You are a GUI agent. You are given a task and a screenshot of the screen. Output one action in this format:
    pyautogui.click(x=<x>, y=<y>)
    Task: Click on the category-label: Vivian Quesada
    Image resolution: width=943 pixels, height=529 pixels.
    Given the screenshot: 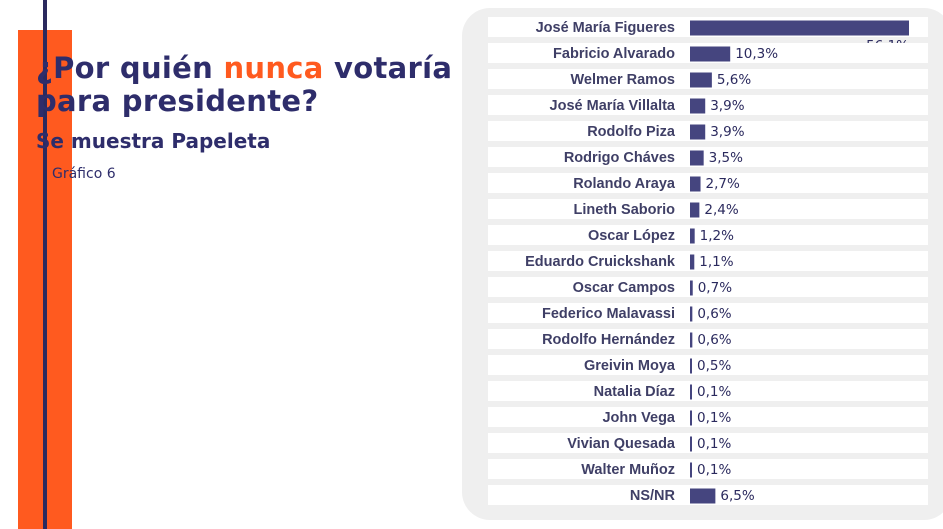 What is the action you would take?
    pyautogui.click(x=621, y=444)
    